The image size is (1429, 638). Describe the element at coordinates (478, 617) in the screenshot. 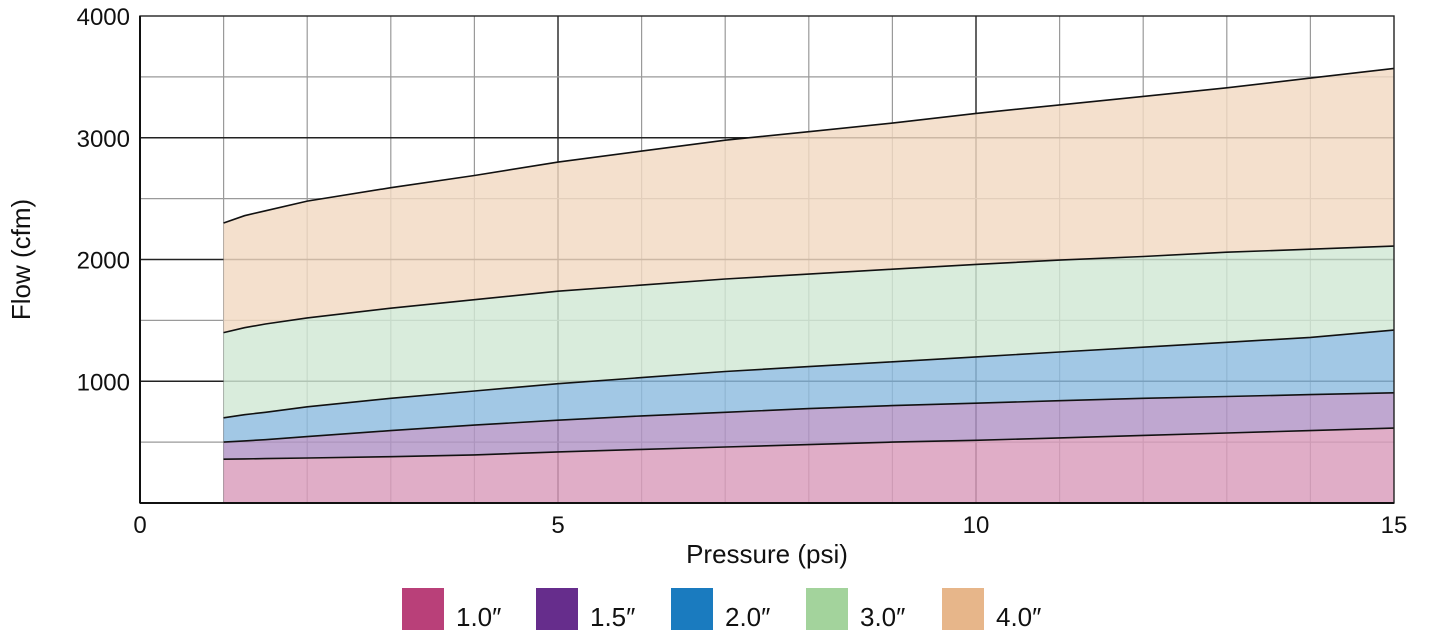

I see `legend-label: 1.0″` at that location.